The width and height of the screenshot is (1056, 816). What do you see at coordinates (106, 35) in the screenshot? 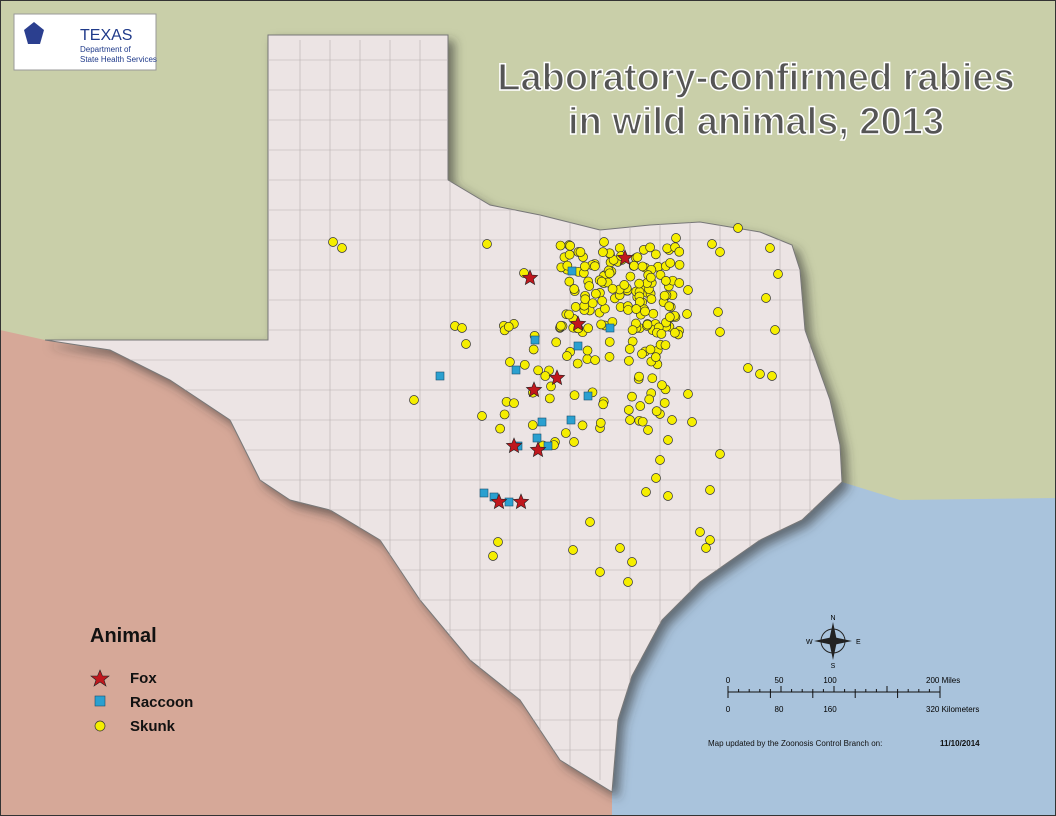
I see `logo-name: TEXAS` at bounding box center [106, 35].